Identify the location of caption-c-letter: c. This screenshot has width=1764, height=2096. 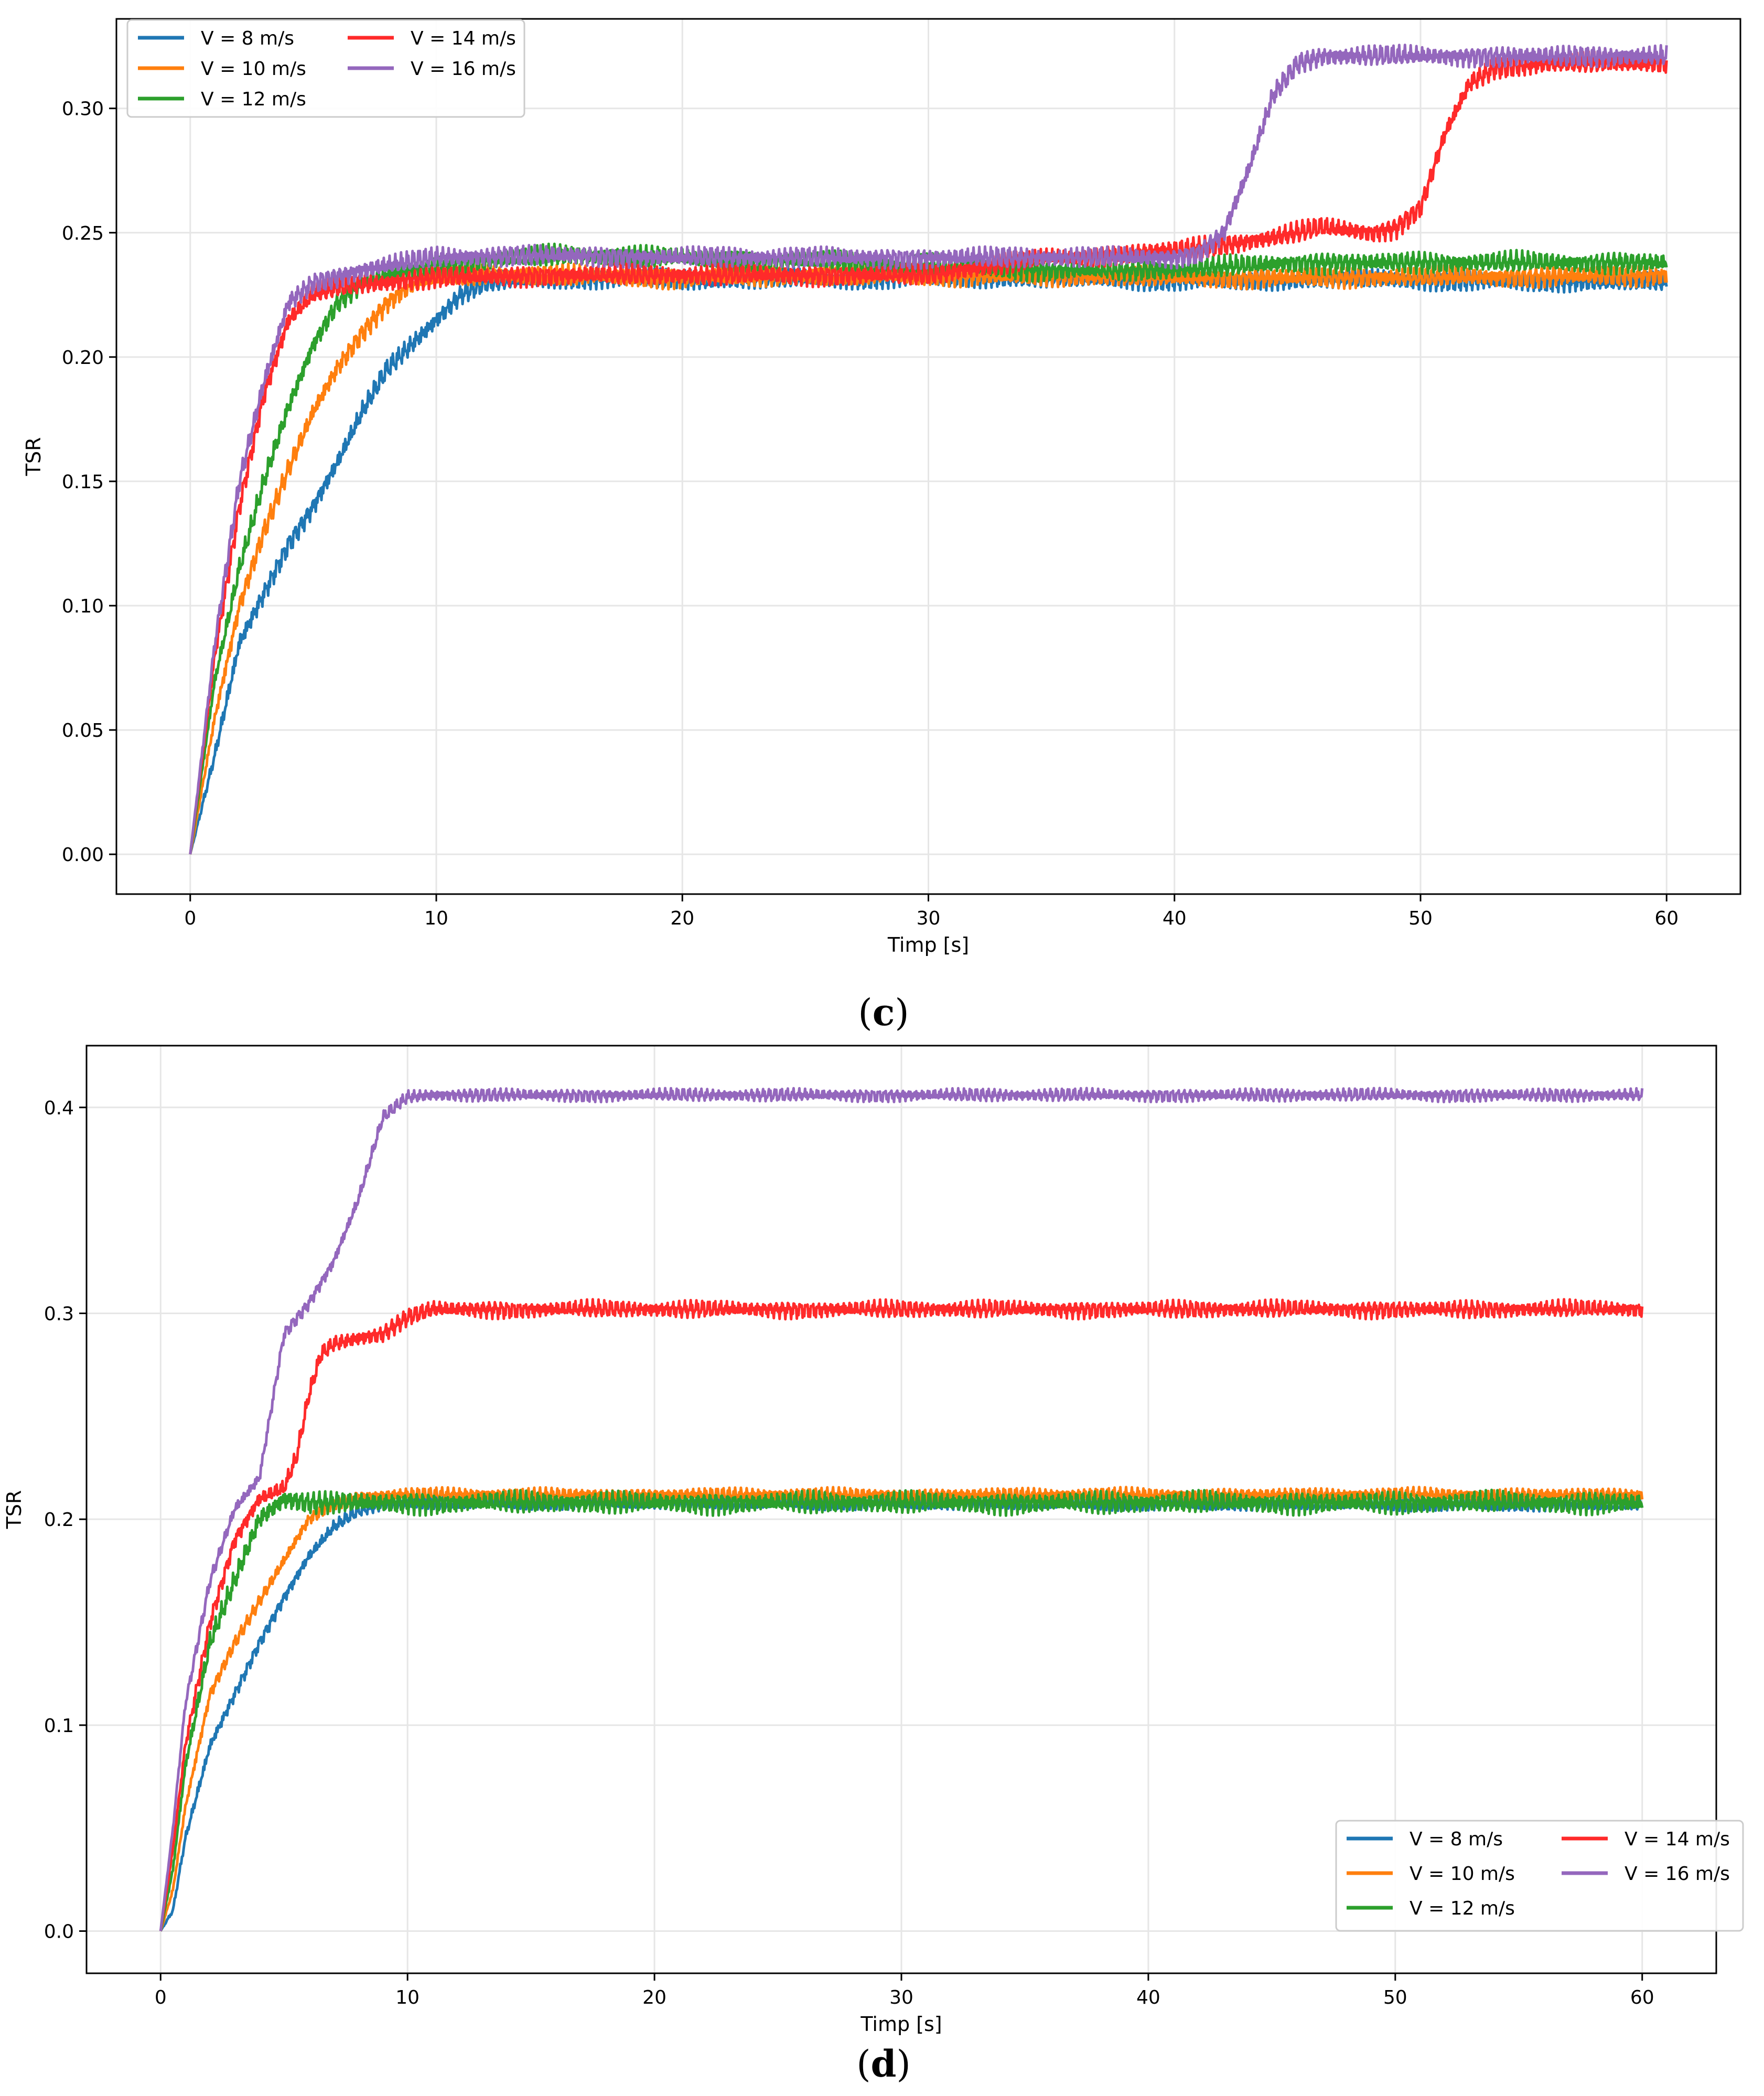
(884, 1012).